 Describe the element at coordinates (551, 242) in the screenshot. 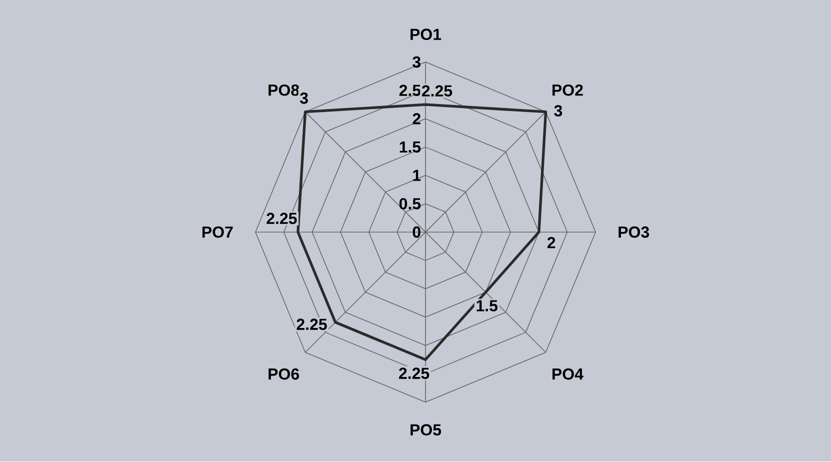

I see `data-label: 2` at that location.